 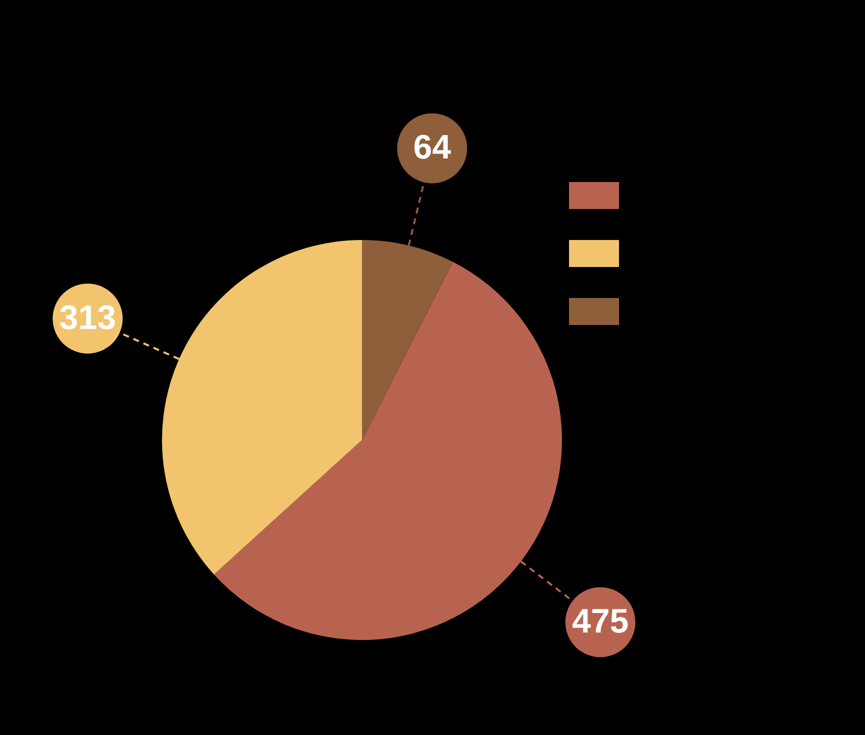 What do you see at coordinates (87, 317) in the screenshot?
I see `data-label: 313` at bounding box center [87, 317].